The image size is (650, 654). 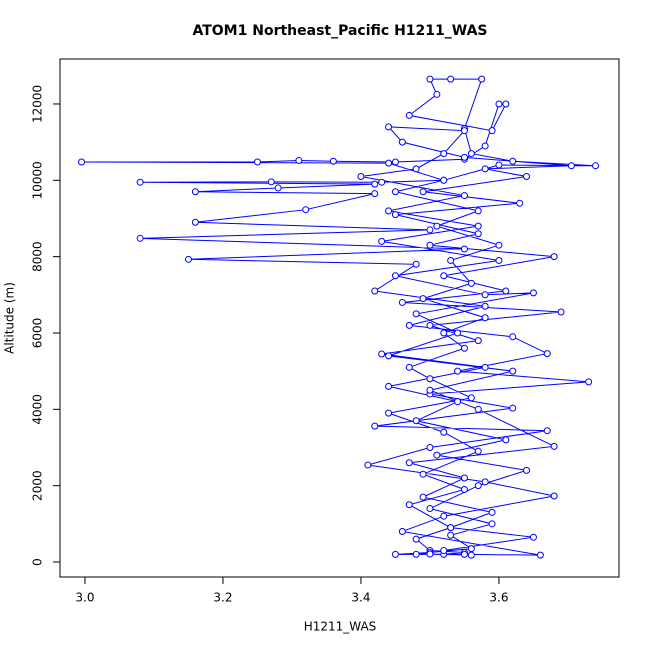 What do you see at coordinates (10, 318) in the screenshot?
I see `y-axis-label: Altitude (m)` at bounding box center [10, 318].